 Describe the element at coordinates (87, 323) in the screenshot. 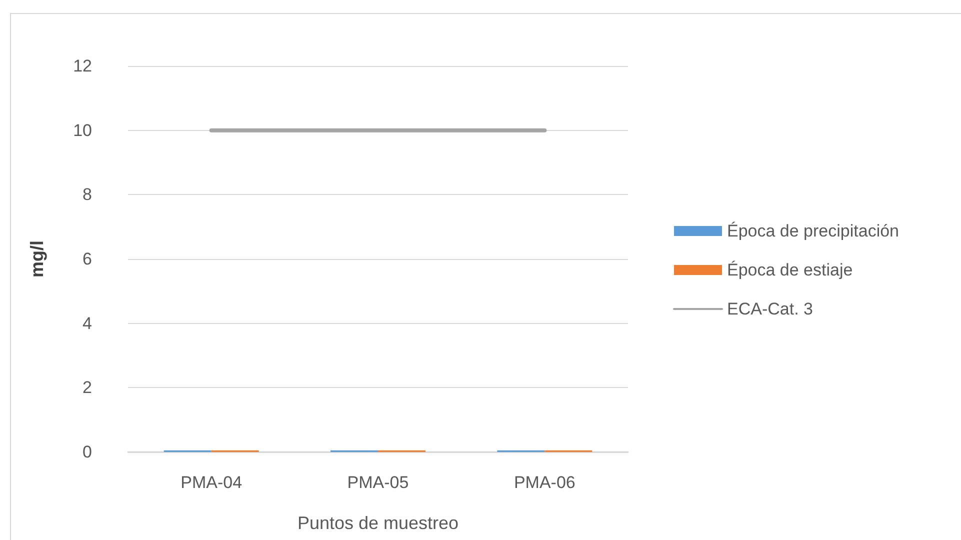

I see `y-tick-label: 4` at that location.